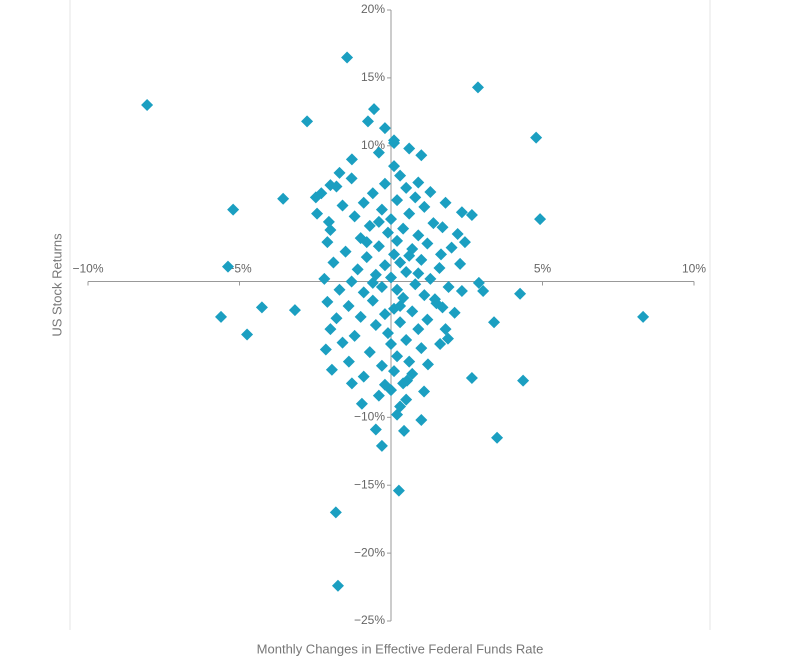 This screenshot has width=800, height=662. Describe the element at coordinates (369, 417) in the screenshot. I see `y-tick-label: −10%` at that location.